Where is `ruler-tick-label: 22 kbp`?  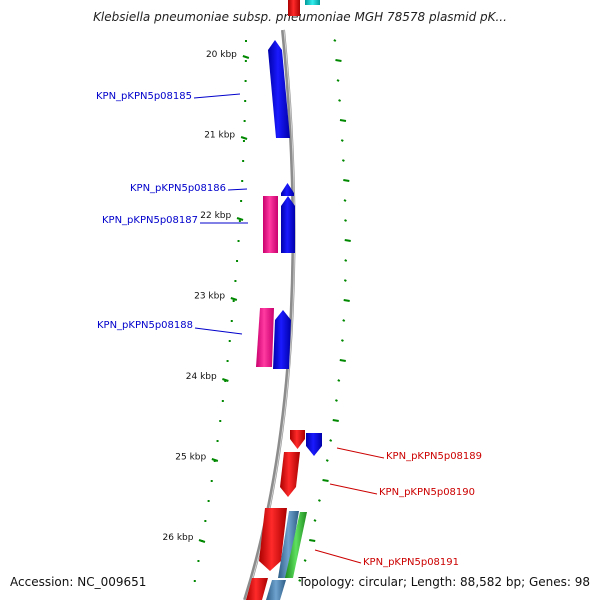 ruler-tick-label: 22 kbp is located at coordinates (215, 216).